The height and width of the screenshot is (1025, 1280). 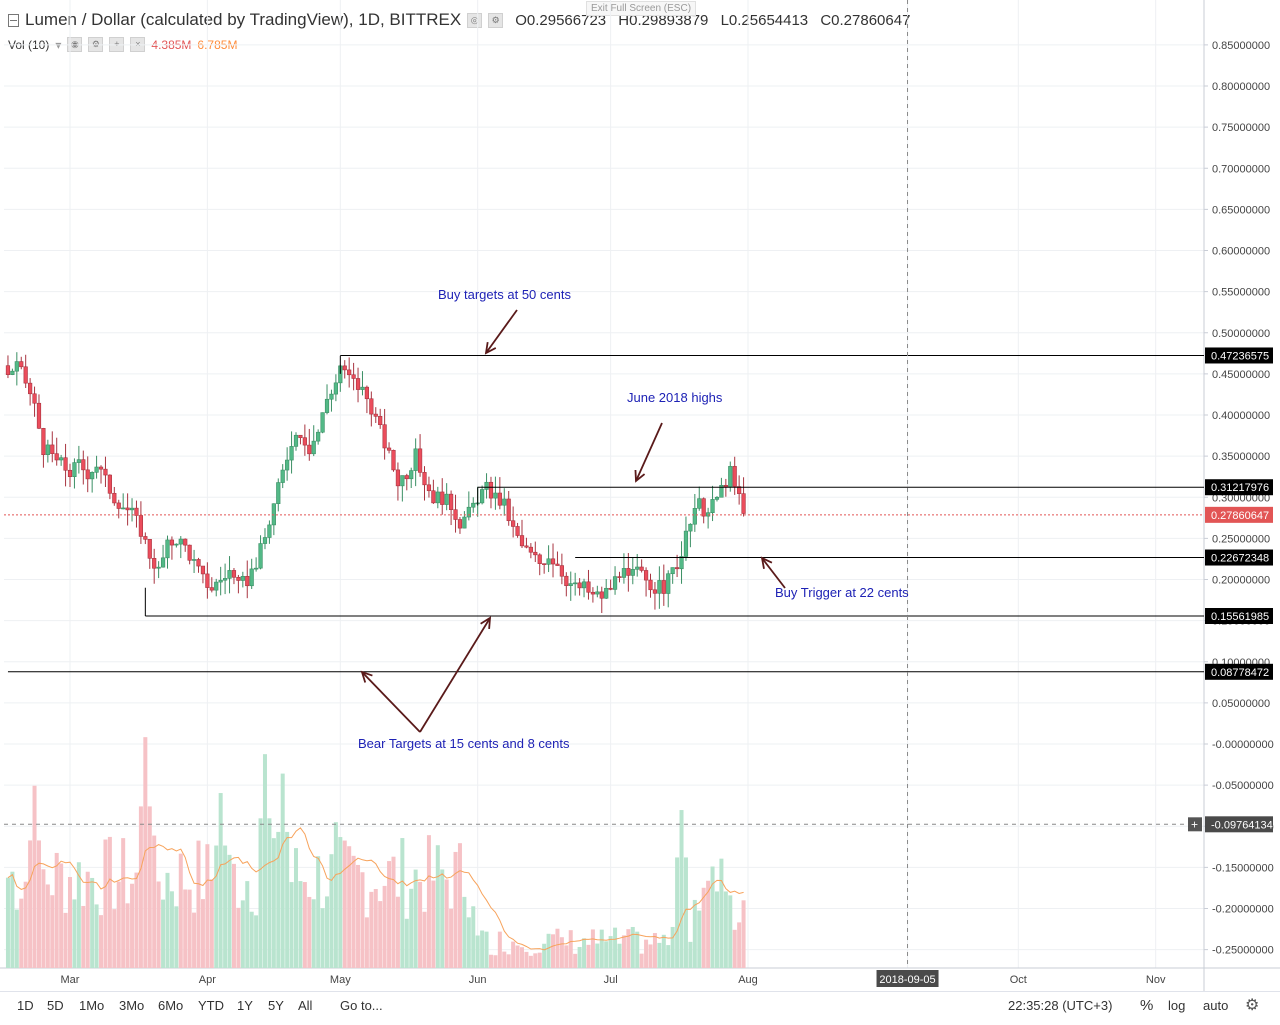 I want to click on exit-fullscreen-button: Exit Full Screen (ESC), so click(x=641, y=8).